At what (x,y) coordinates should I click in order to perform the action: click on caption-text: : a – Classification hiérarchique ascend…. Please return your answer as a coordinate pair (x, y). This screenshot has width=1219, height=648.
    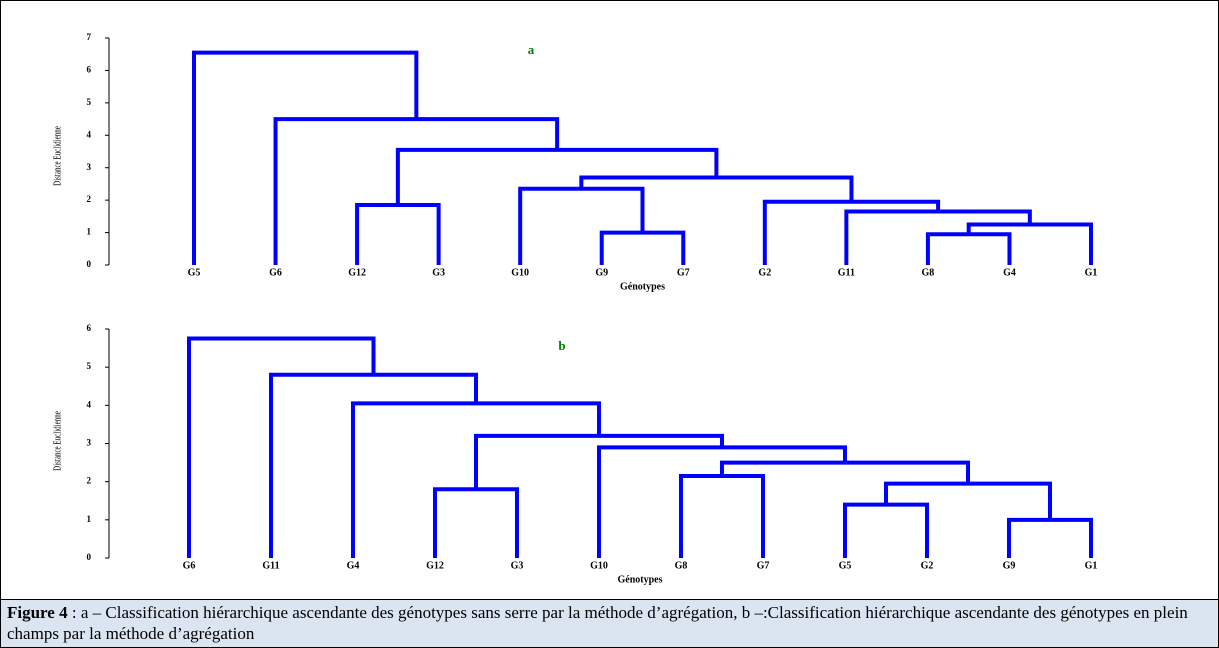
    Looking at the image, I should click on (597, 623).